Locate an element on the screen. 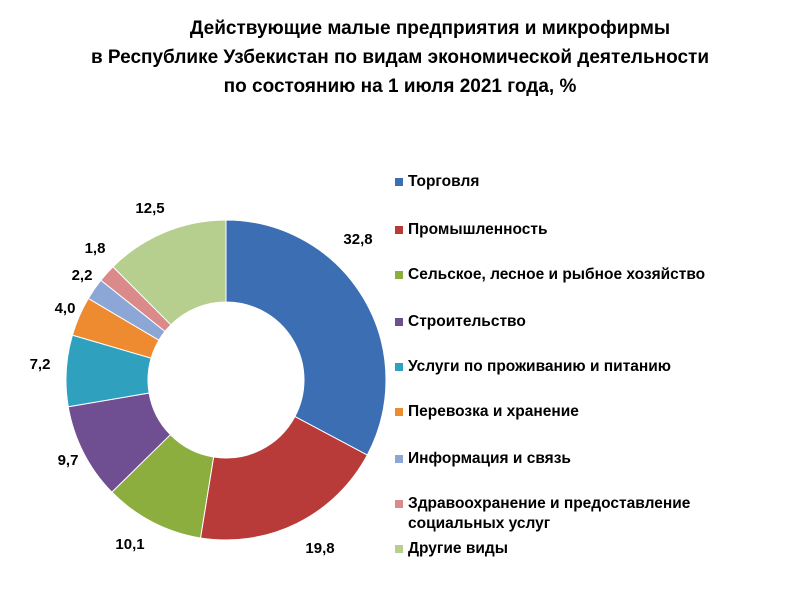  legend-item-accommodation: Услуги по проживанию и питанию is located at coordinates (595, 367).